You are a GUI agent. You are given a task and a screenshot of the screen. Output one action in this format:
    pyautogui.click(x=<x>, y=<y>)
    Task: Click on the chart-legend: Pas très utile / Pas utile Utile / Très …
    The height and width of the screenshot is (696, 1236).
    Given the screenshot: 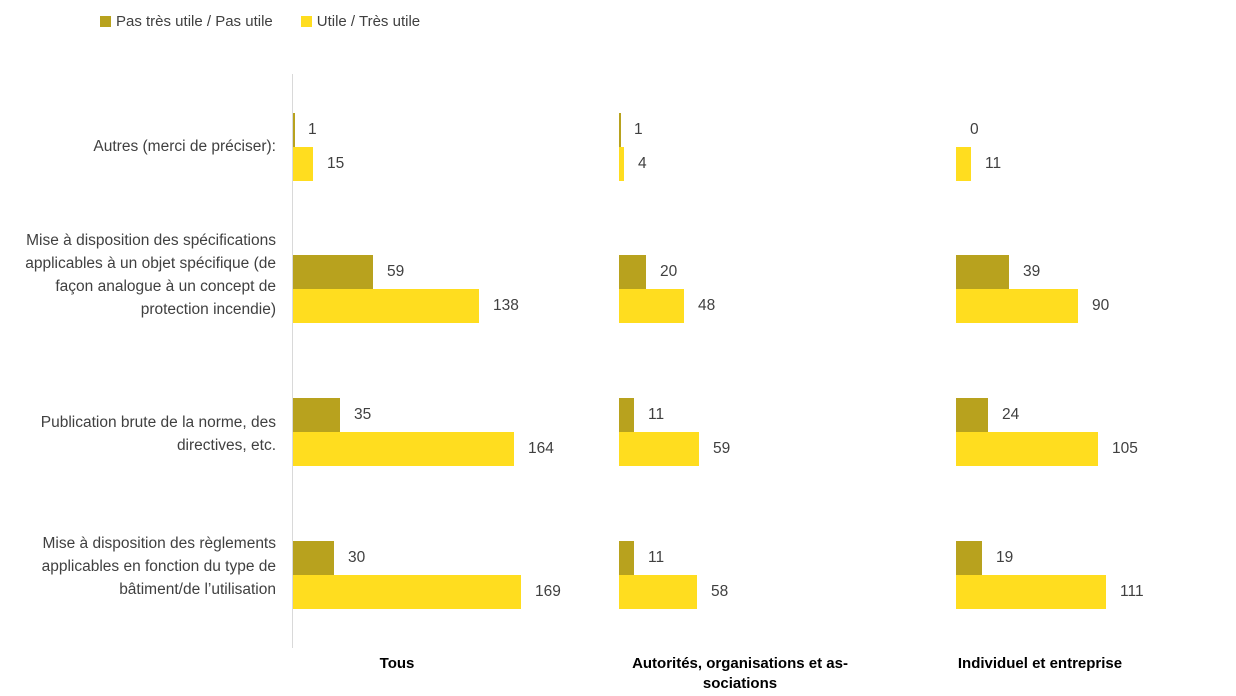 What is the action you would take?
    pyautogui.click(x=260, y=21)
    